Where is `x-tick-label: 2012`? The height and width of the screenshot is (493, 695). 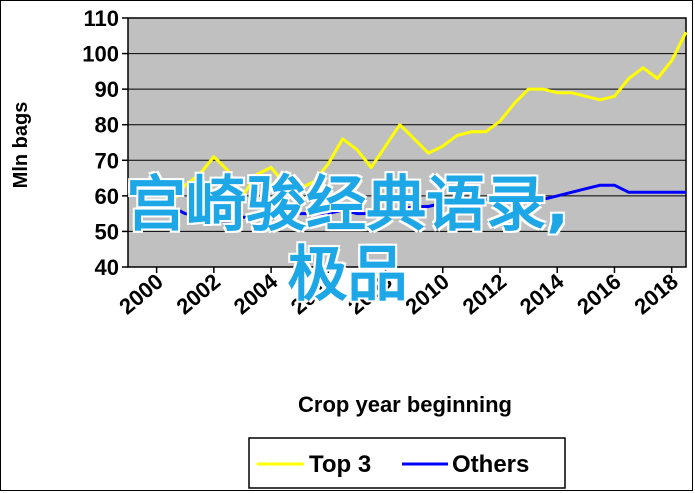 x-tick-label: 2012 is located at coordinates (485, 294).